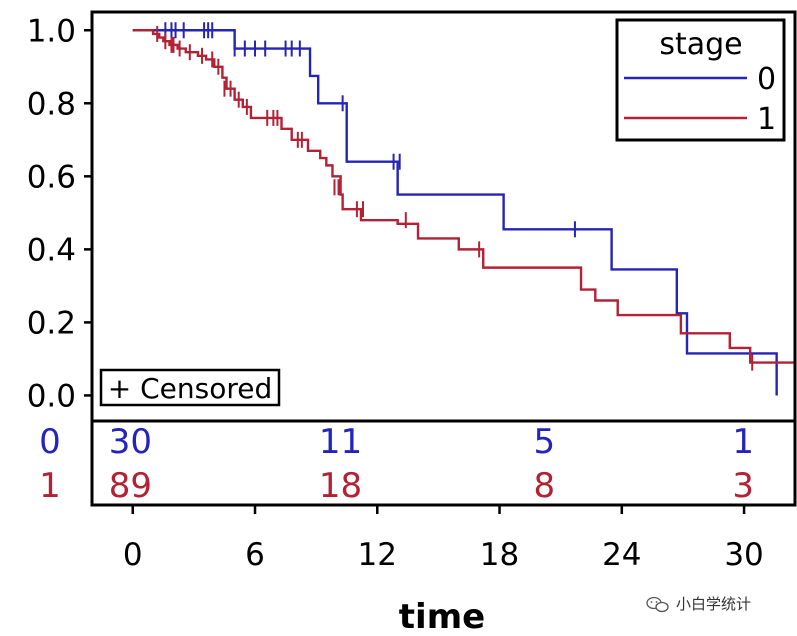  Describe the element at coordinates (700, 80) in the screenshot. I see `legend: stage 0 1` at that location.